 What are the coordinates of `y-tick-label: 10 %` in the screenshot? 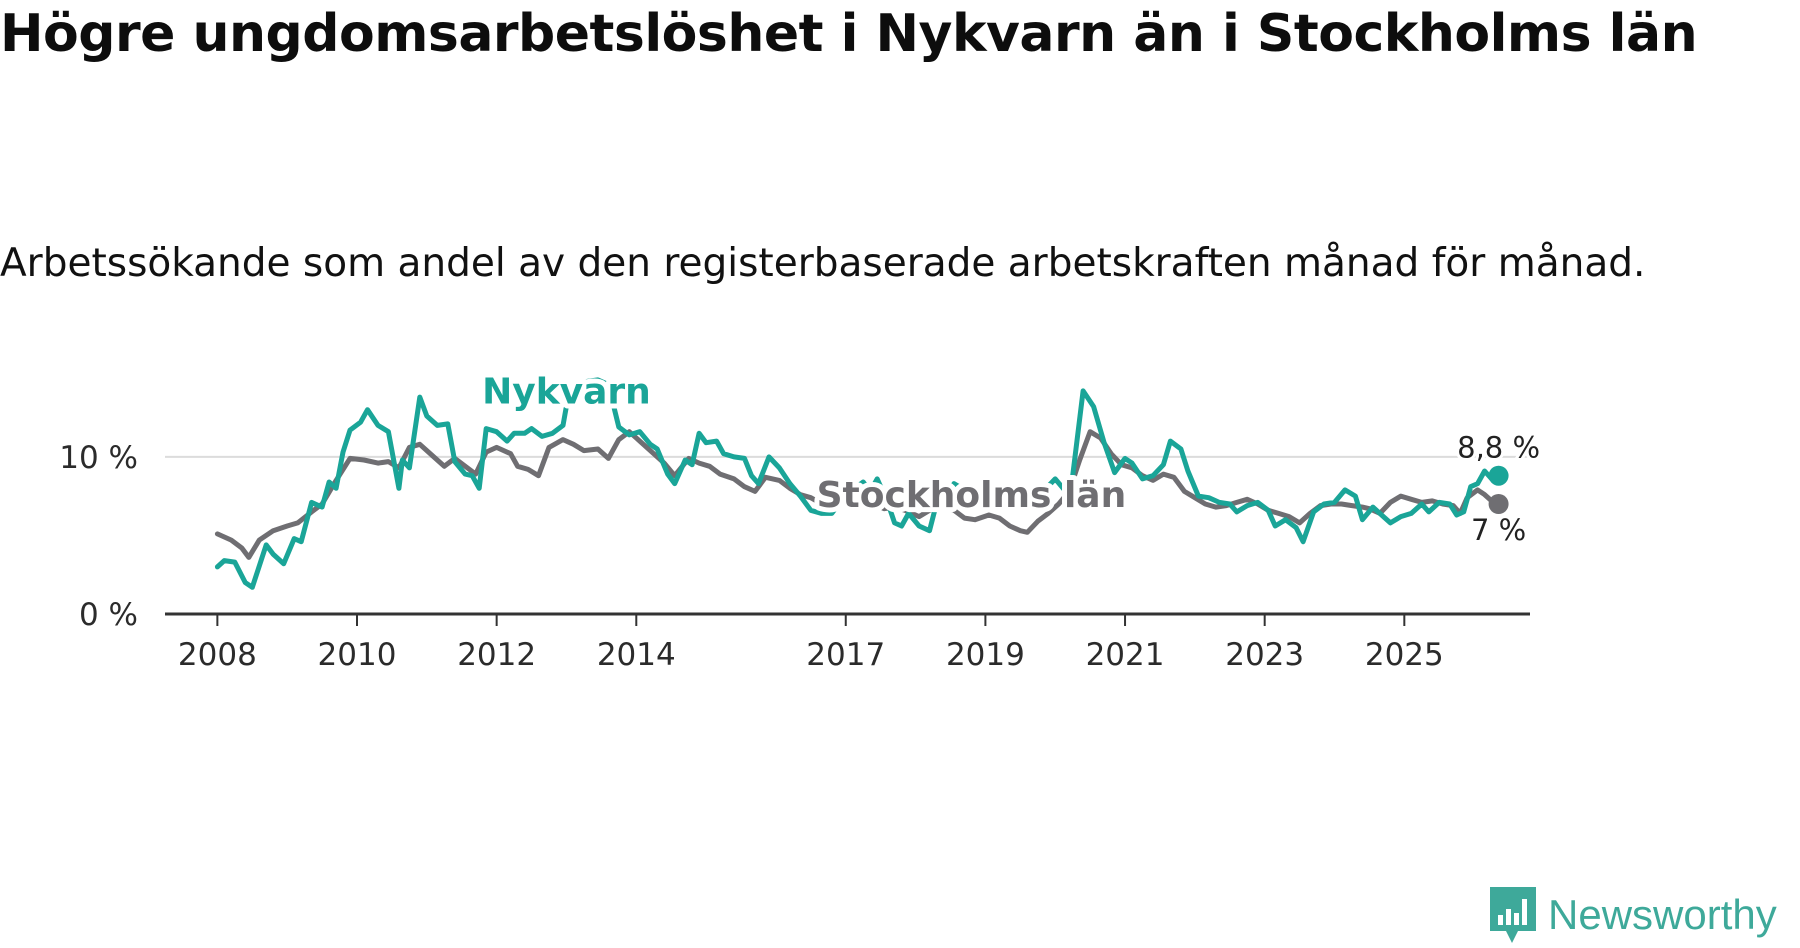 It's located at (98, 458).